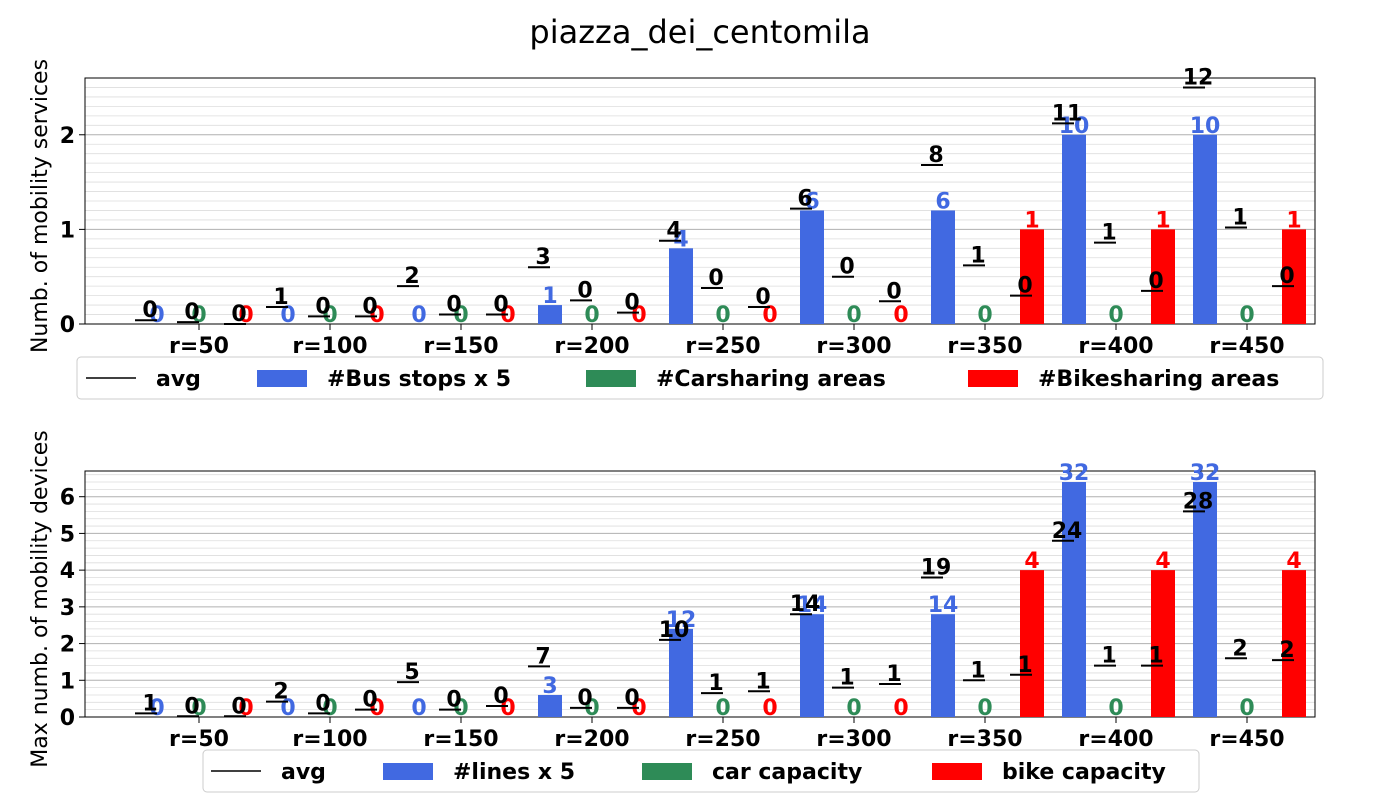  Describe the element at coordinates (805, 604) in the screenshot. I see `avg-value-label: 14` at that location.